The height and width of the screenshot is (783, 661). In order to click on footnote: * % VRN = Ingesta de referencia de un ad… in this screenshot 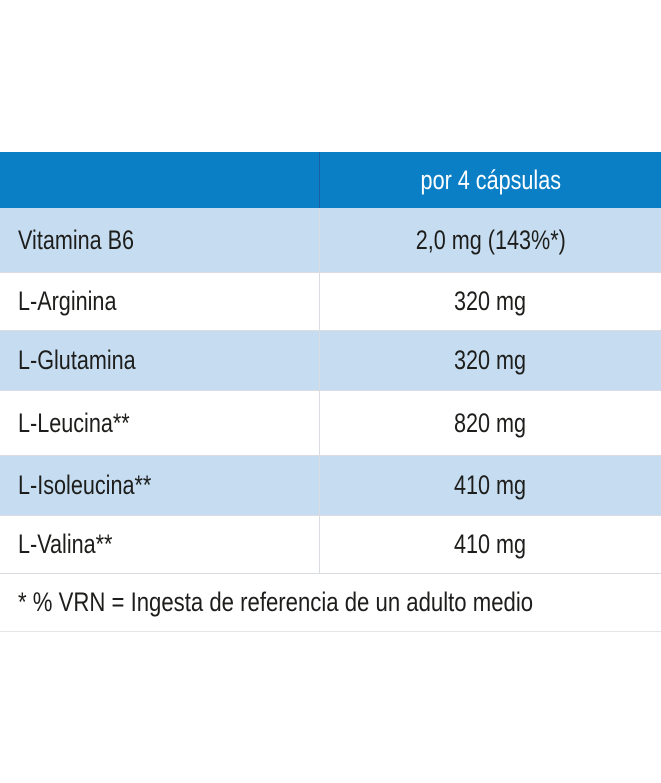, I will do `click(330, 603)`.